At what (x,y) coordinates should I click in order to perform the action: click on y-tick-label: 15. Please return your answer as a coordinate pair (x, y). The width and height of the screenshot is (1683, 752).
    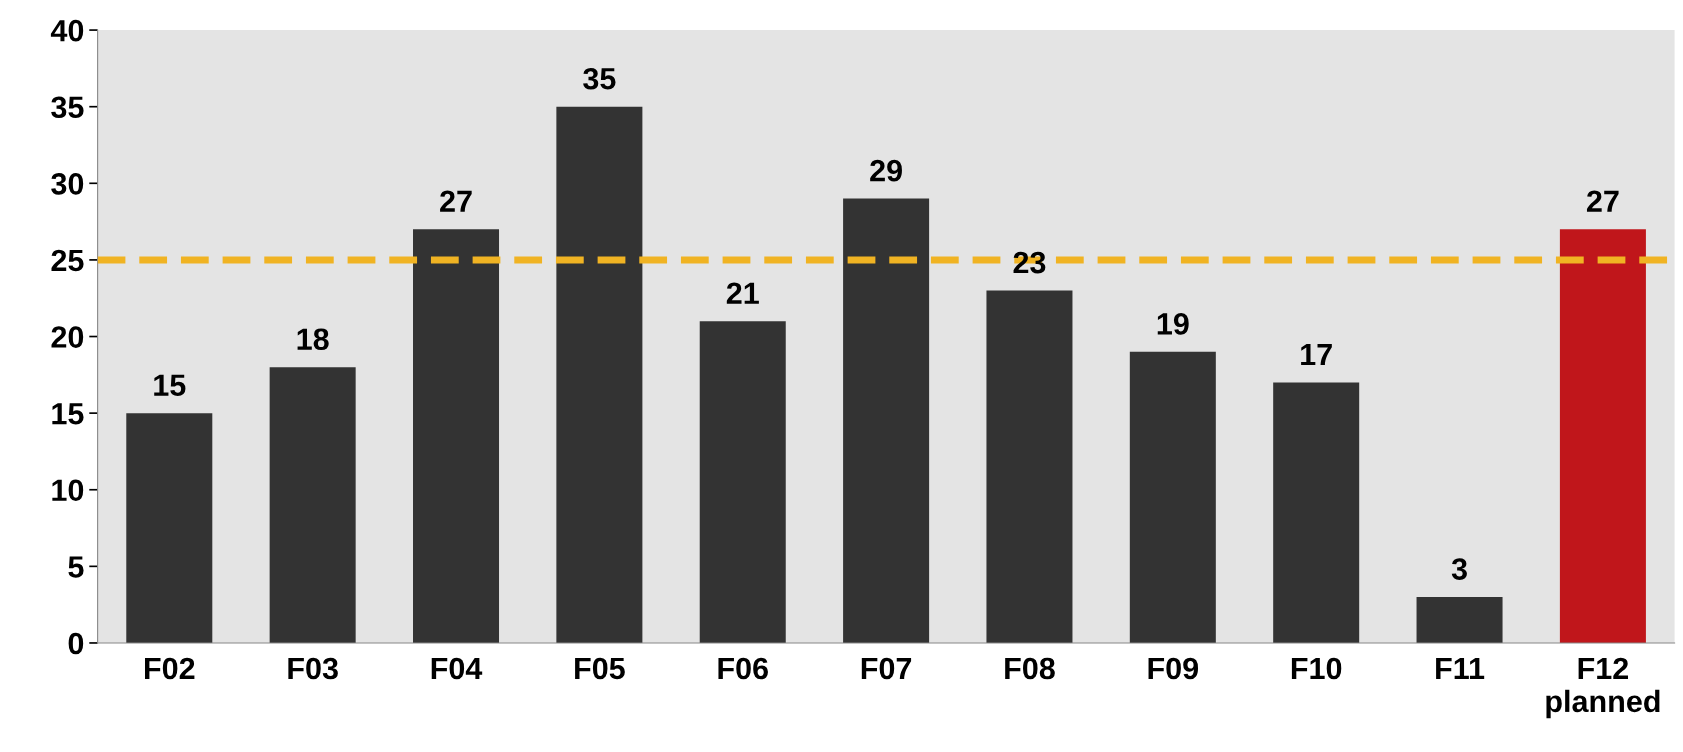
    Looking at the image, I should click on (68, 414).